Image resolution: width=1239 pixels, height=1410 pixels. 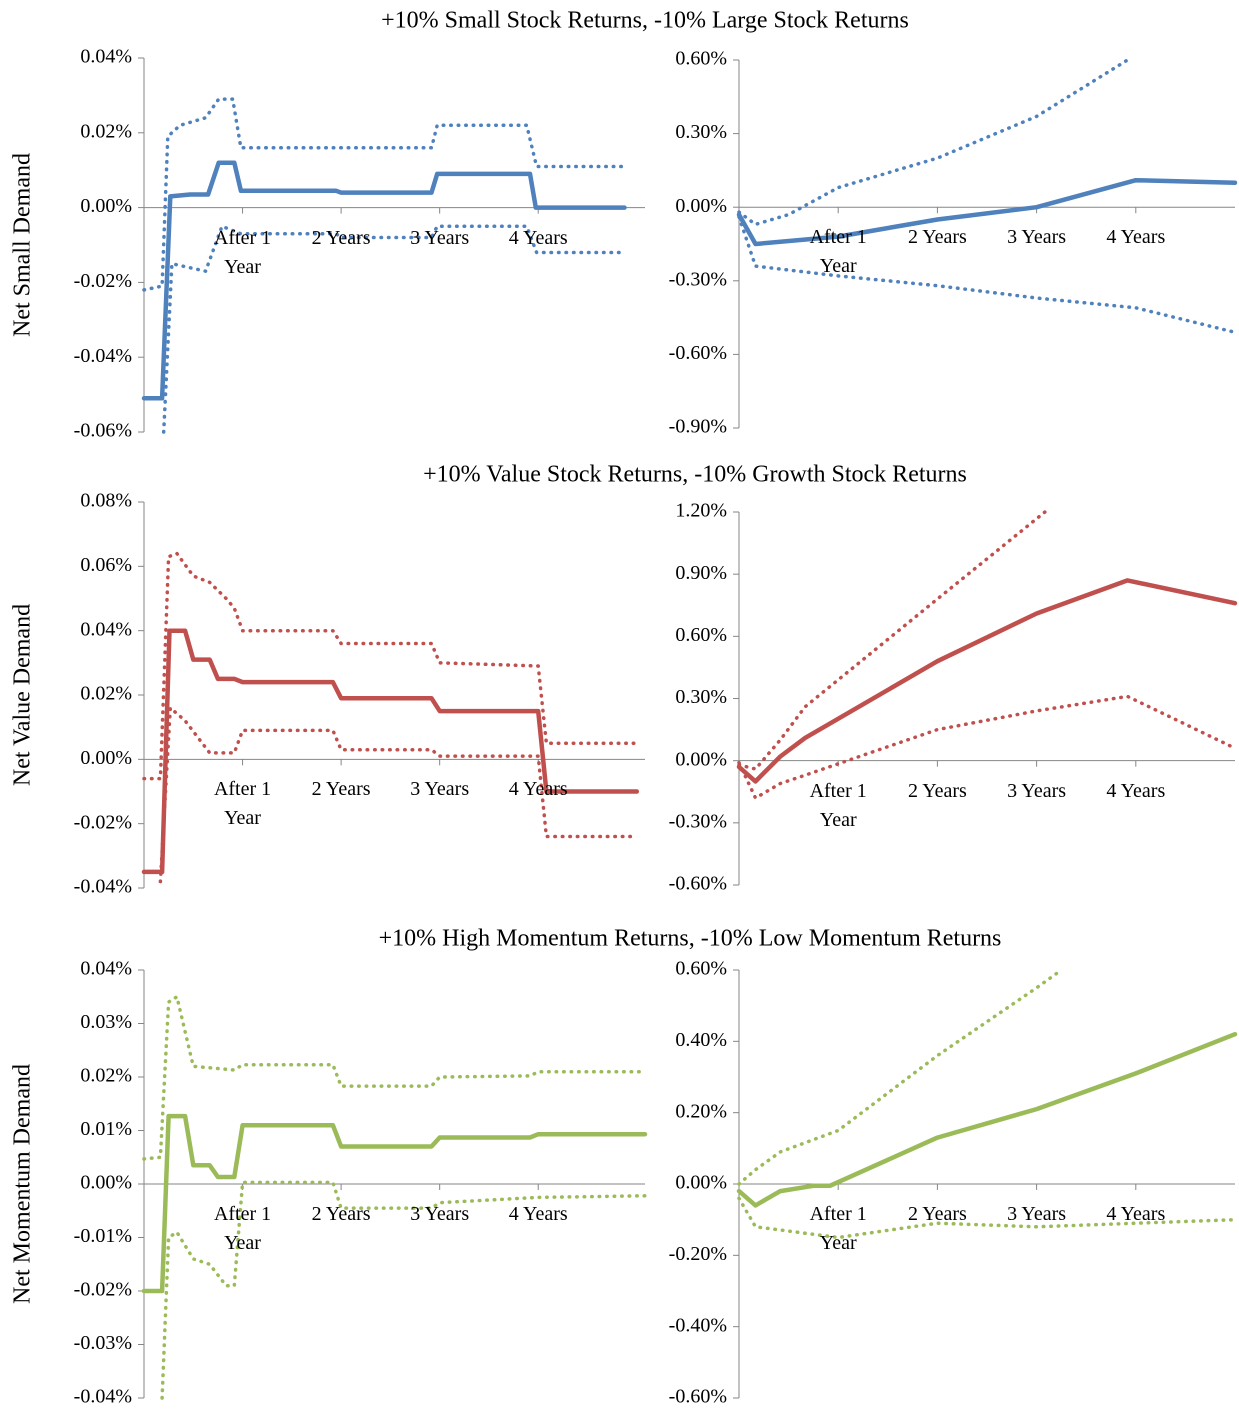 I want to click on y-tick-label: 0.03%, so click(x=106, y=1022).